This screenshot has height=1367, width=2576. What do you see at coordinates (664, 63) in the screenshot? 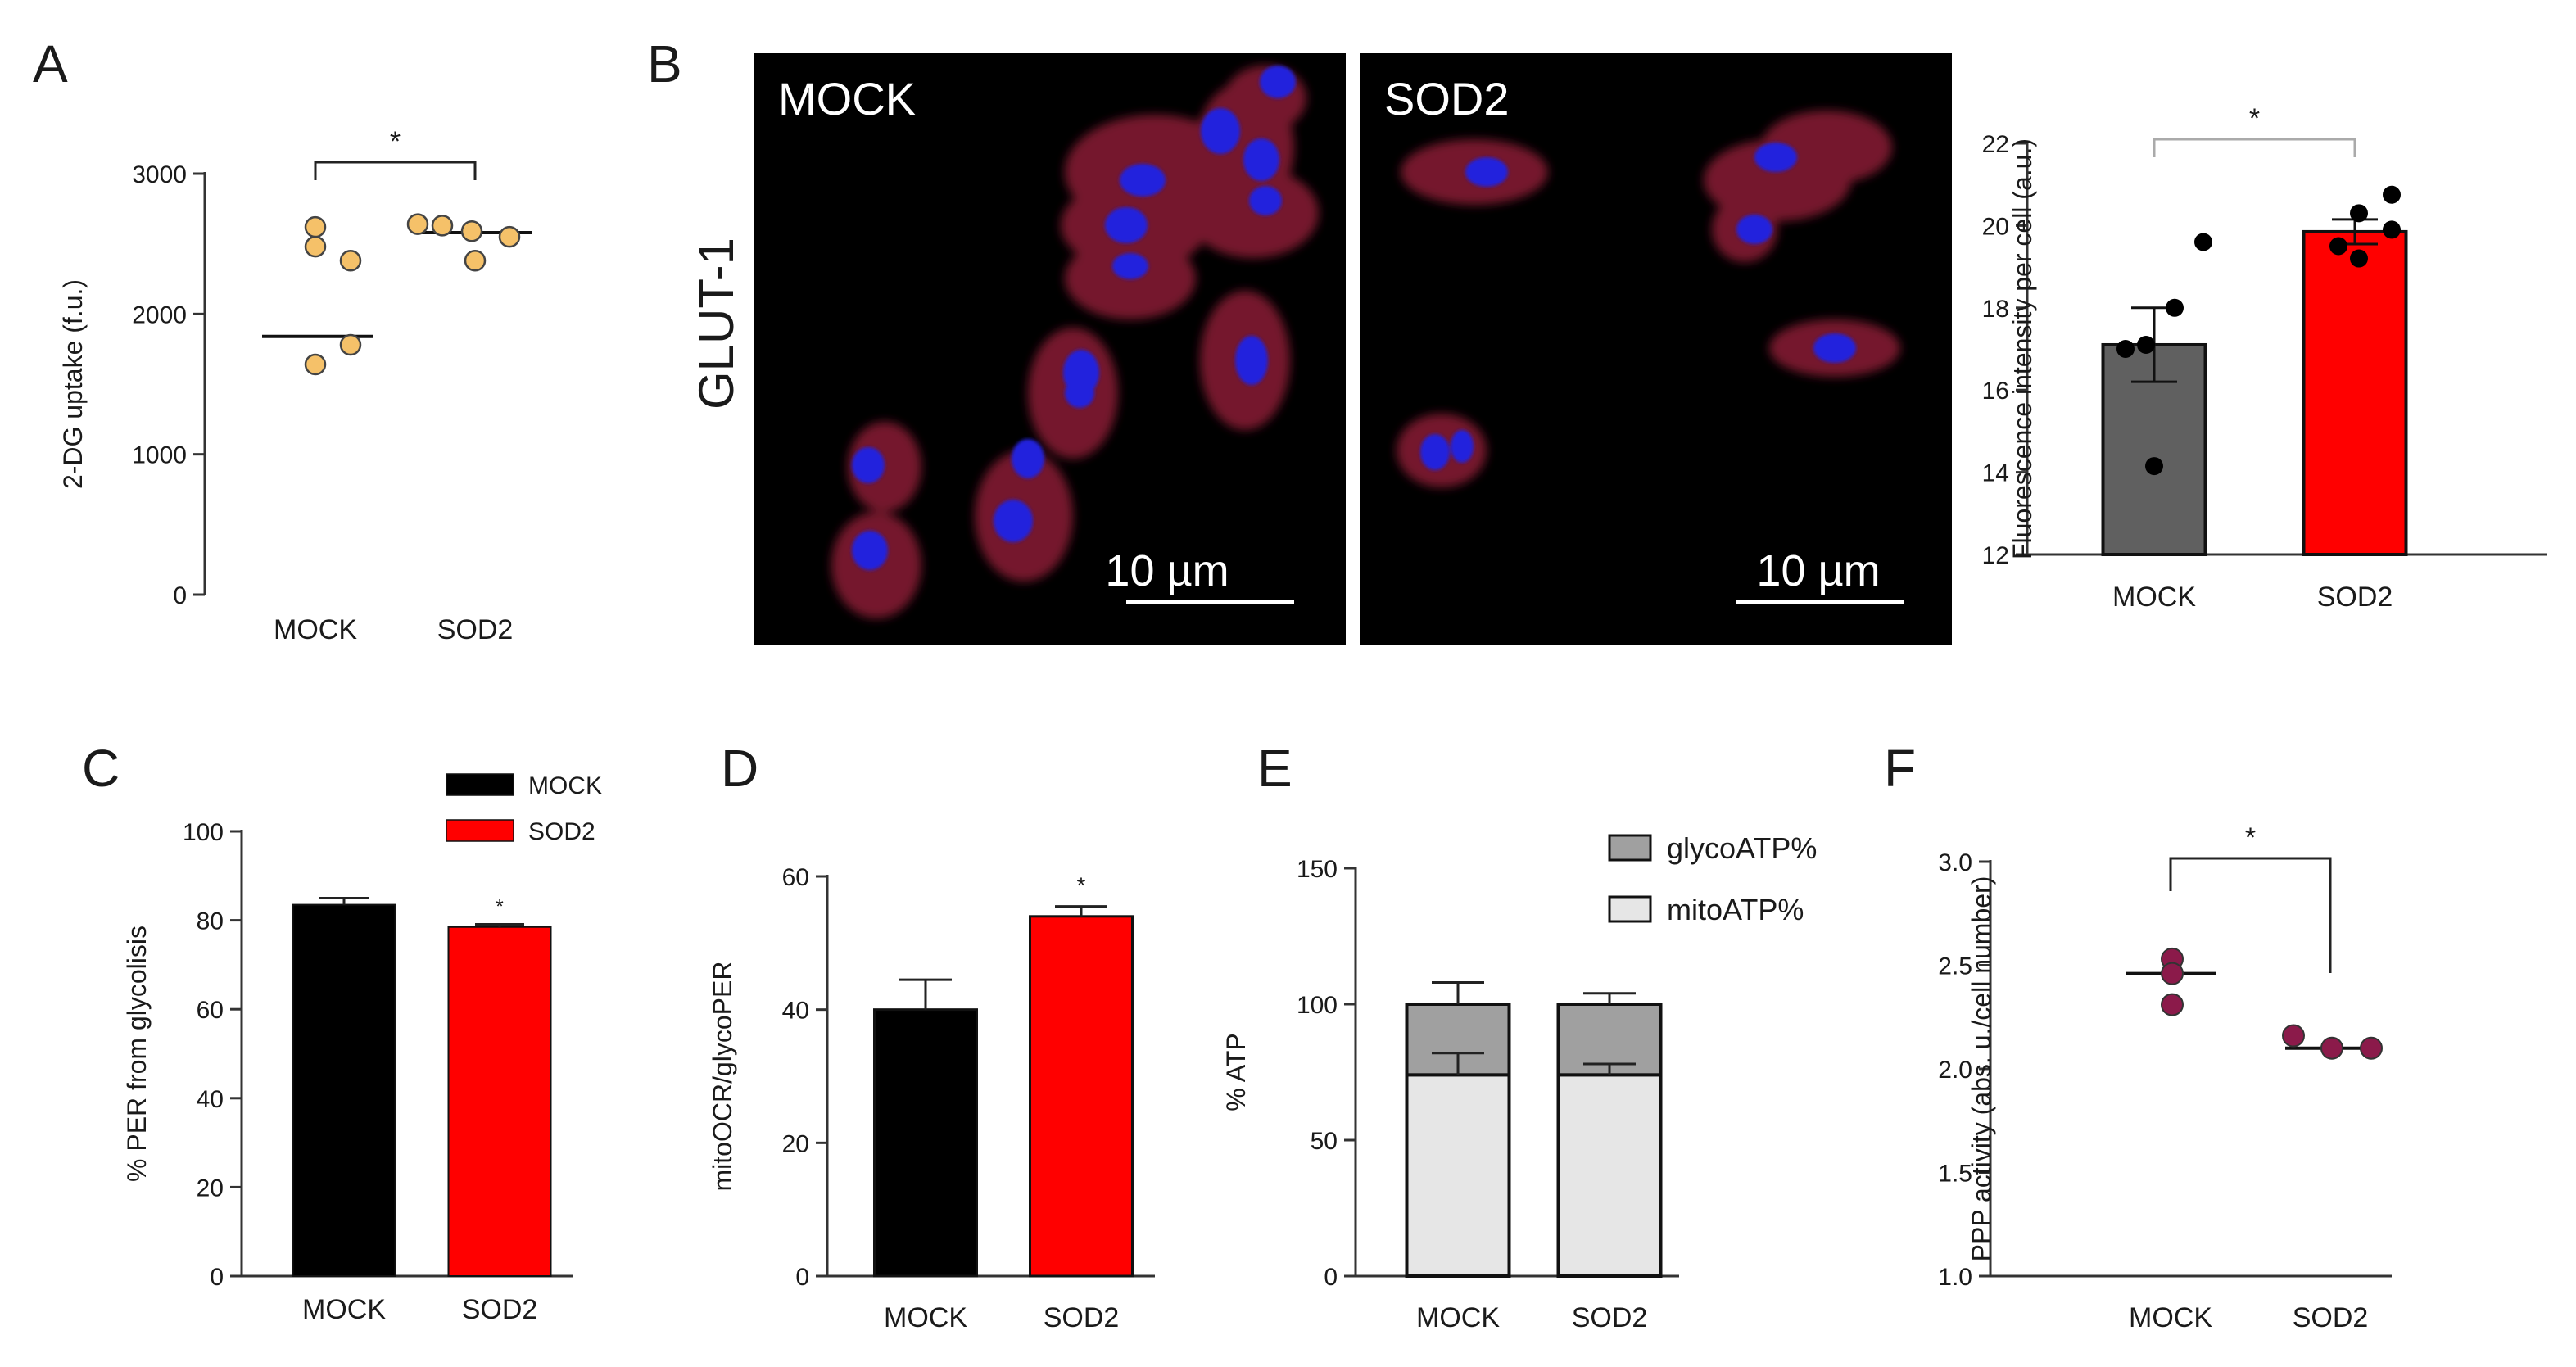
I see `panel-letter-b: B` at bounding box center [664, 63].